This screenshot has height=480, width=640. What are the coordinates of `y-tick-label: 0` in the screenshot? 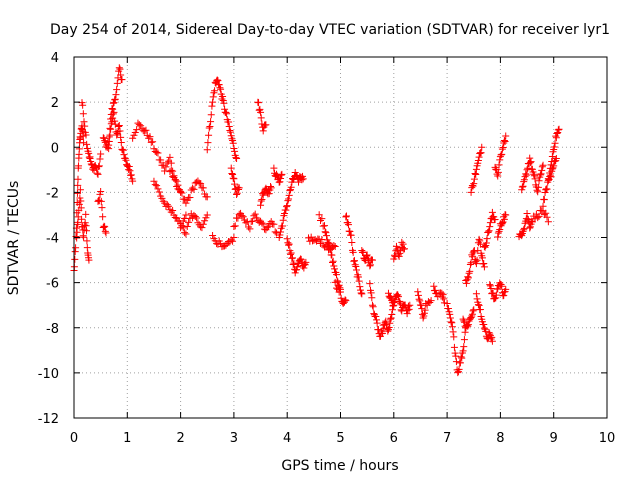 It's located at (55, 148).